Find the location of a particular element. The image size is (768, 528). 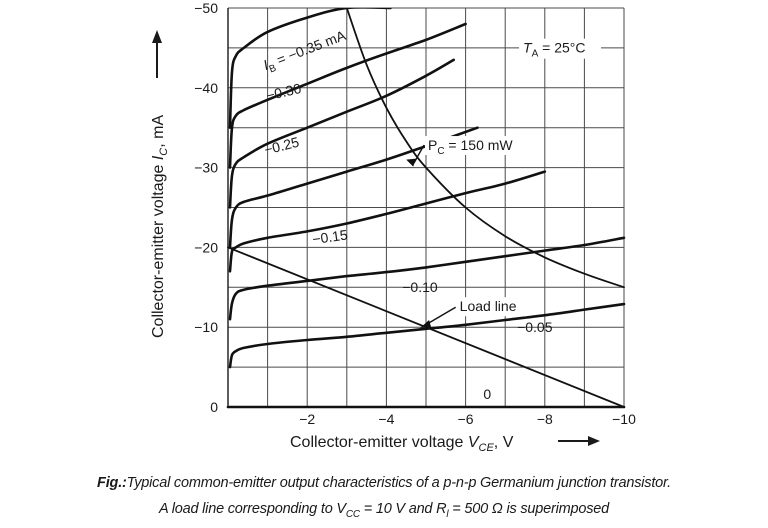

y-tick-label: −30 is located at coordinates (206, 168).